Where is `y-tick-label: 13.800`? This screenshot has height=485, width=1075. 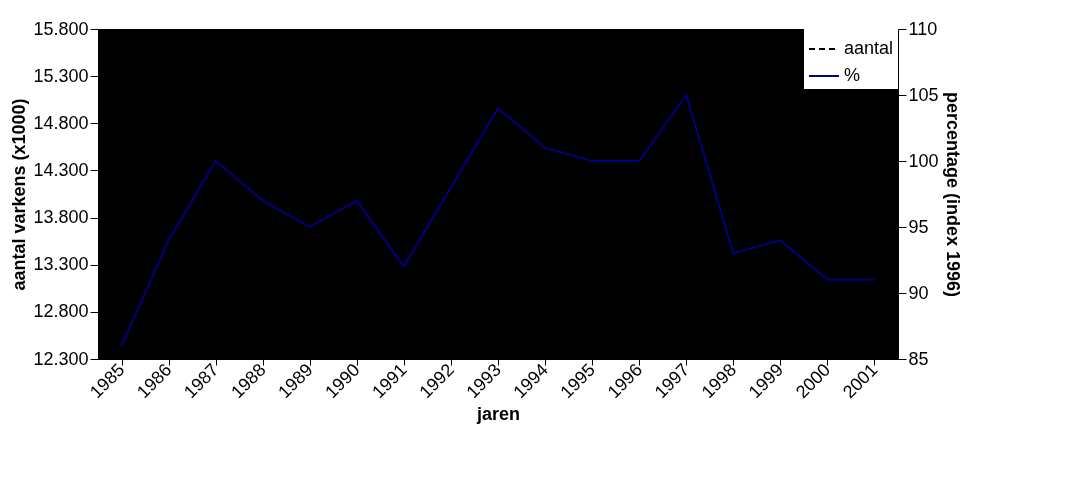 y-tick-label: 13.800 is located at coordinates (61, 217).